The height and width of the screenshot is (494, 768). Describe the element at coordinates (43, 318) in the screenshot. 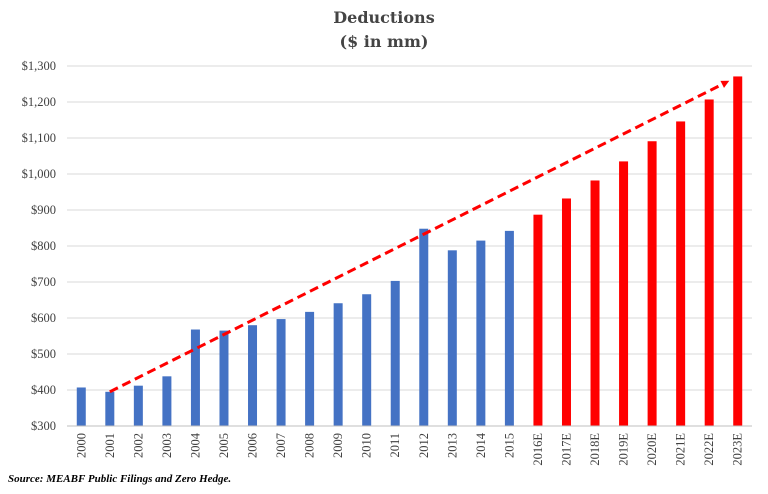

I see `y-tick-label: $600` at that location.